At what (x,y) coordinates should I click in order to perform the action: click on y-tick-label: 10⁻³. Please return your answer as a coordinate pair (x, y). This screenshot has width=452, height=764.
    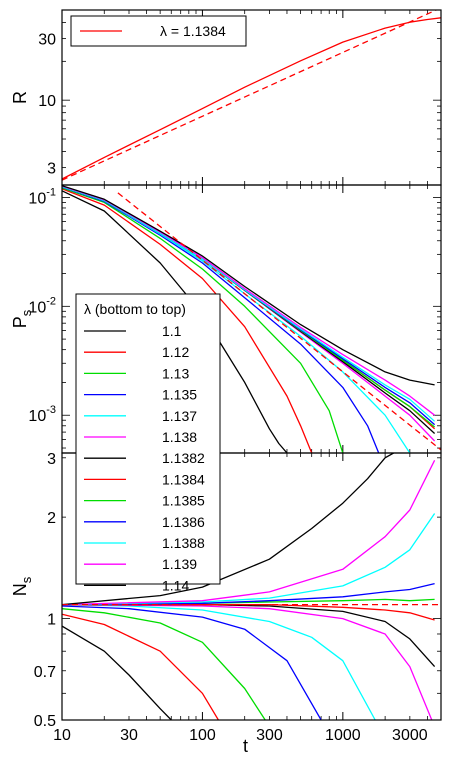
    Looking at the image, I should click on (42, 414).